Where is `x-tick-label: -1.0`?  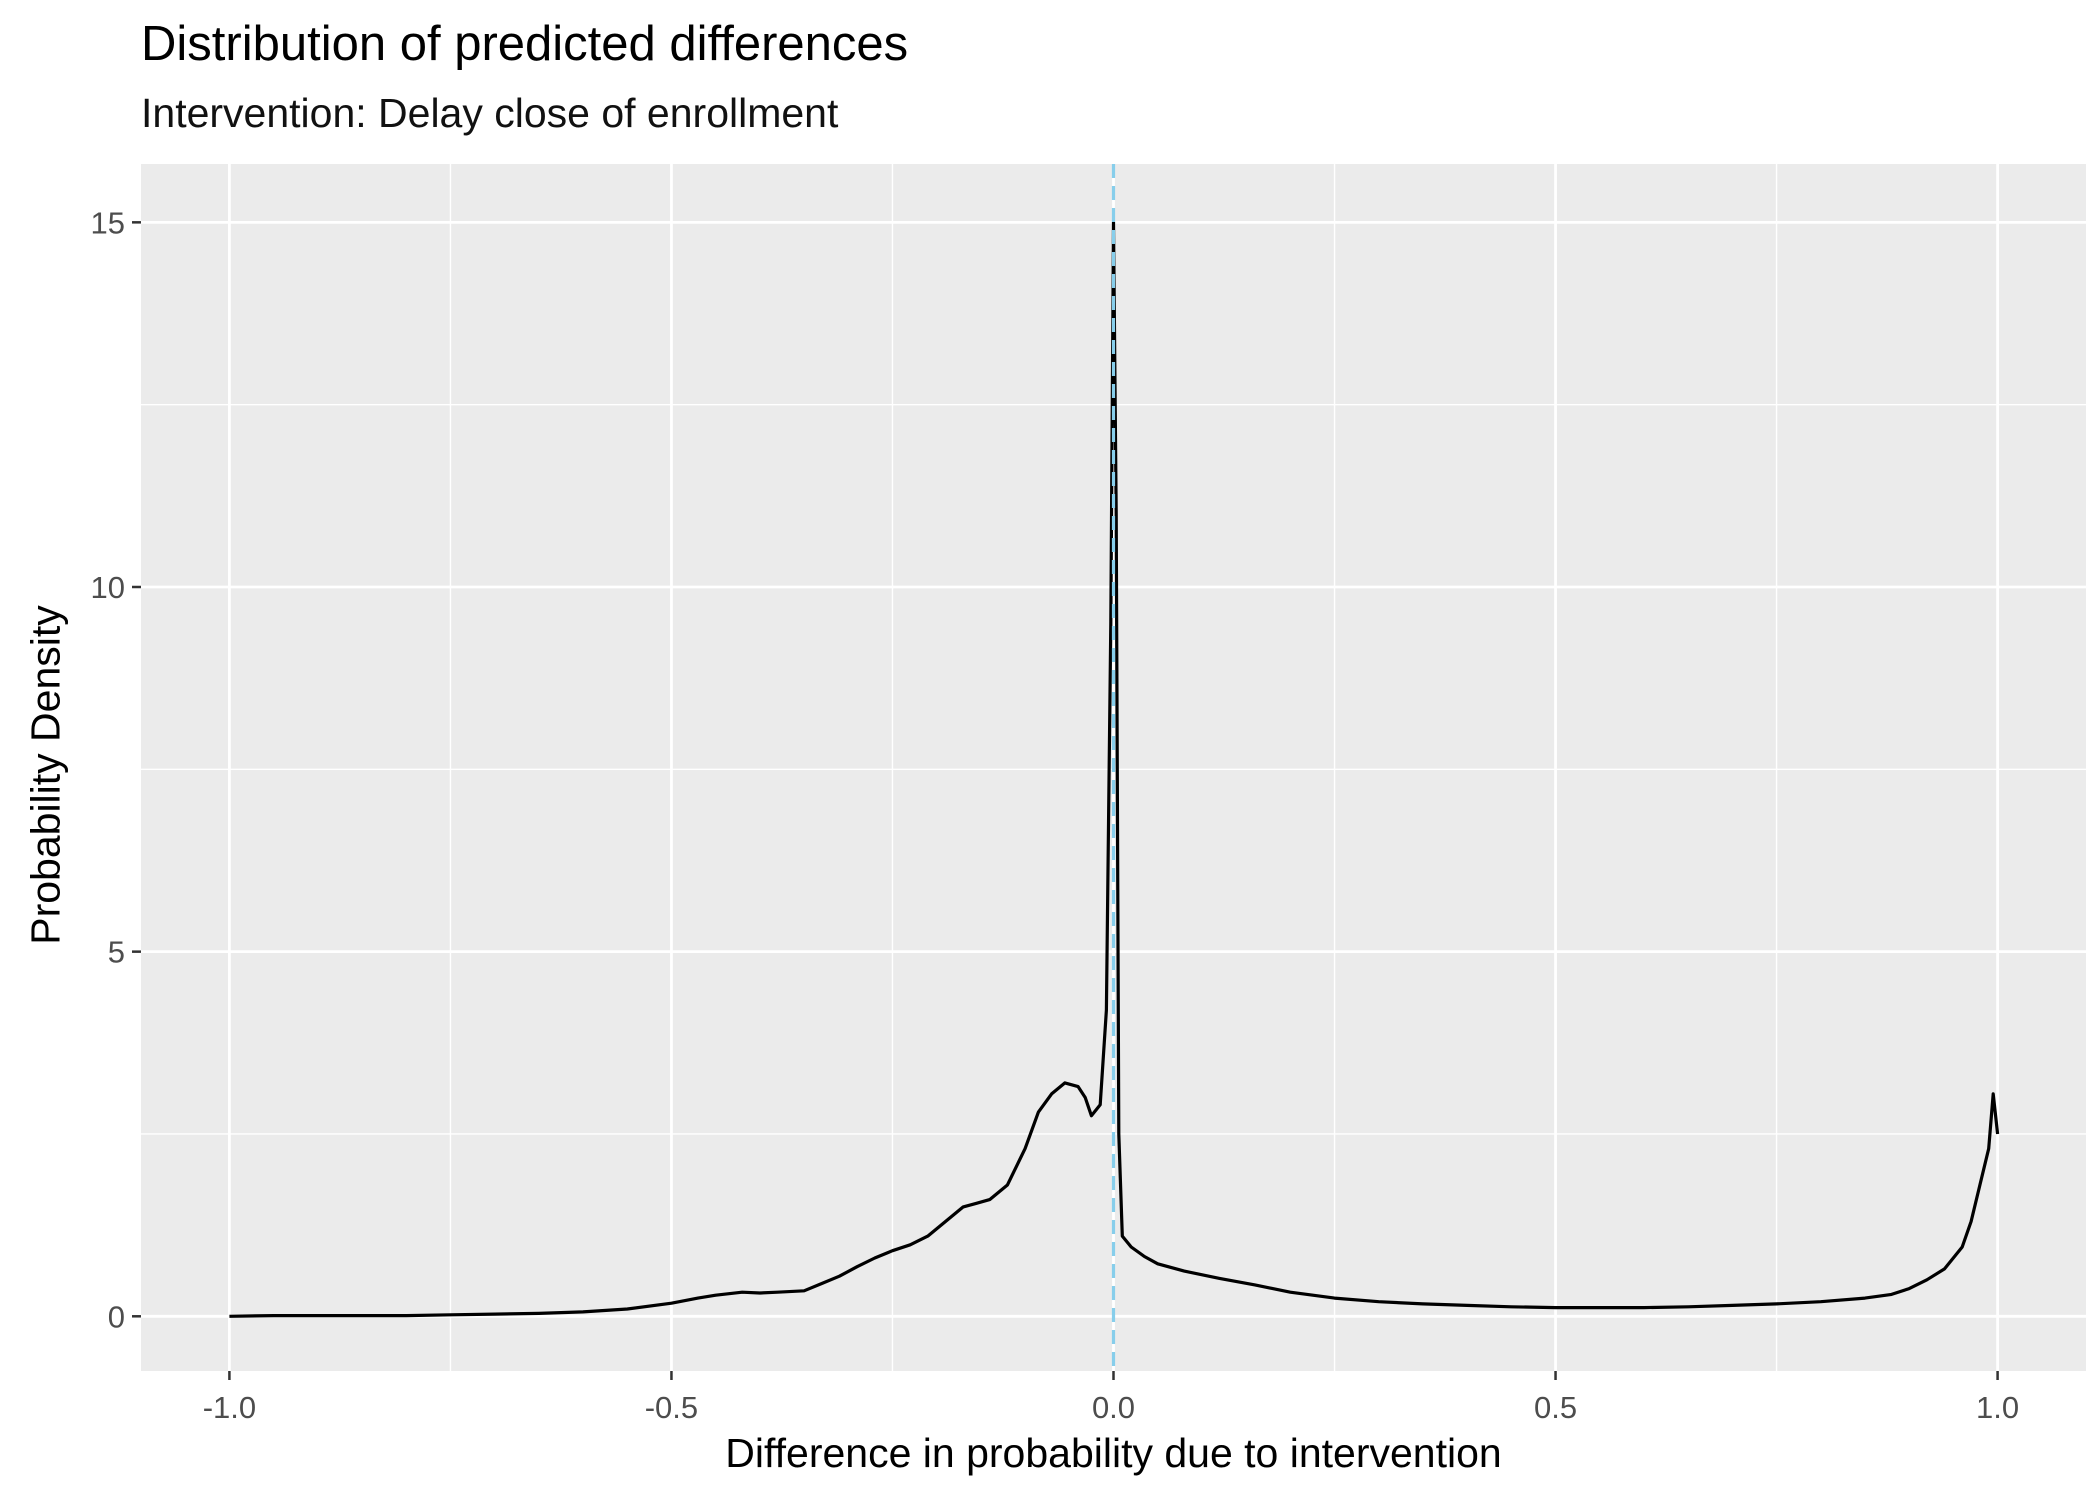
x-tick-label: -1.0 is located at coordinates (229, 1407).